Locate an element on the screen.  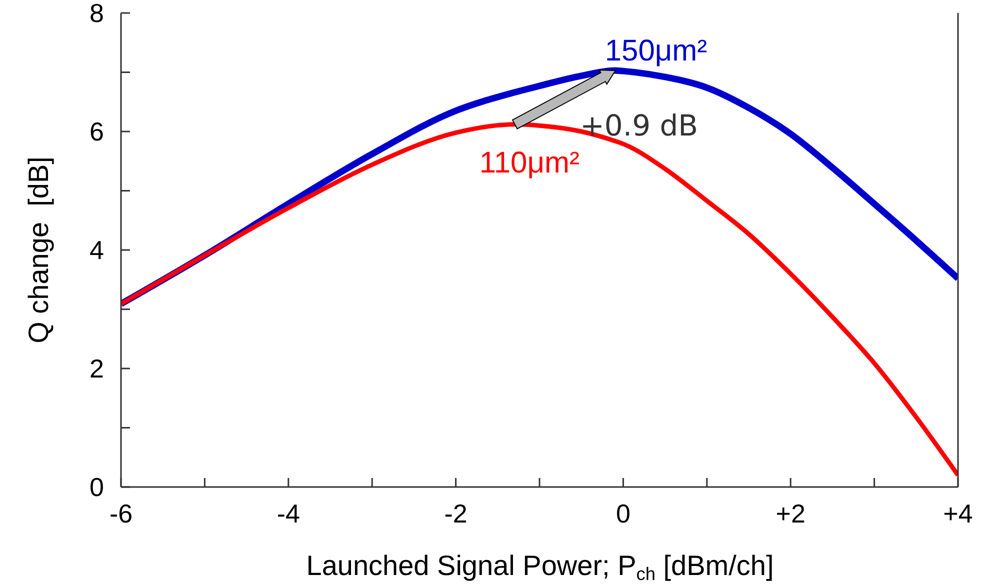
y-tick-label: 0 is located at coordinates (97, 487).